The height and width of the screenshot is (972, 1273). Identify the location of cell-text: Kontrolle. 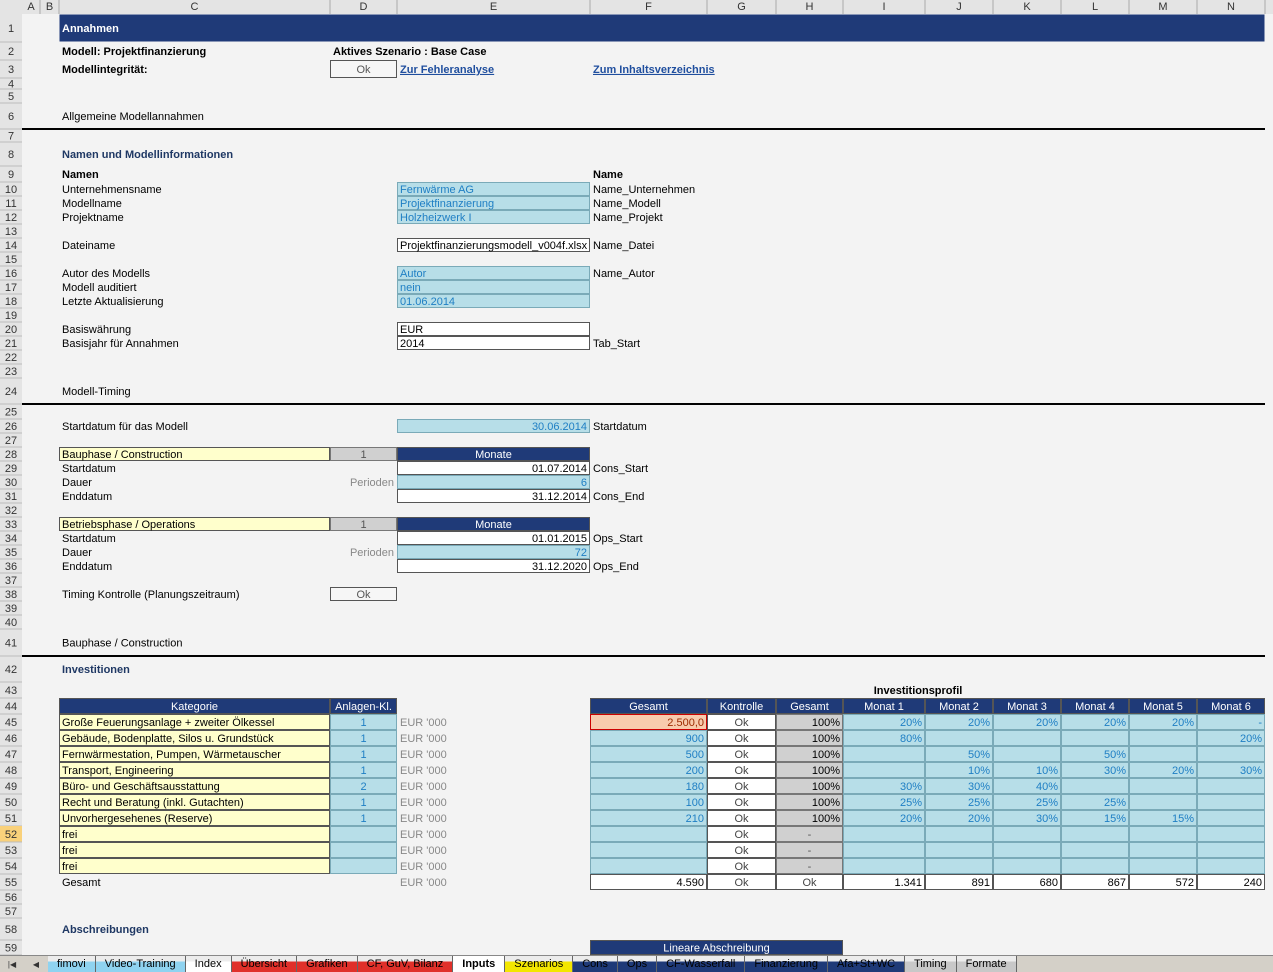
(741, 707).